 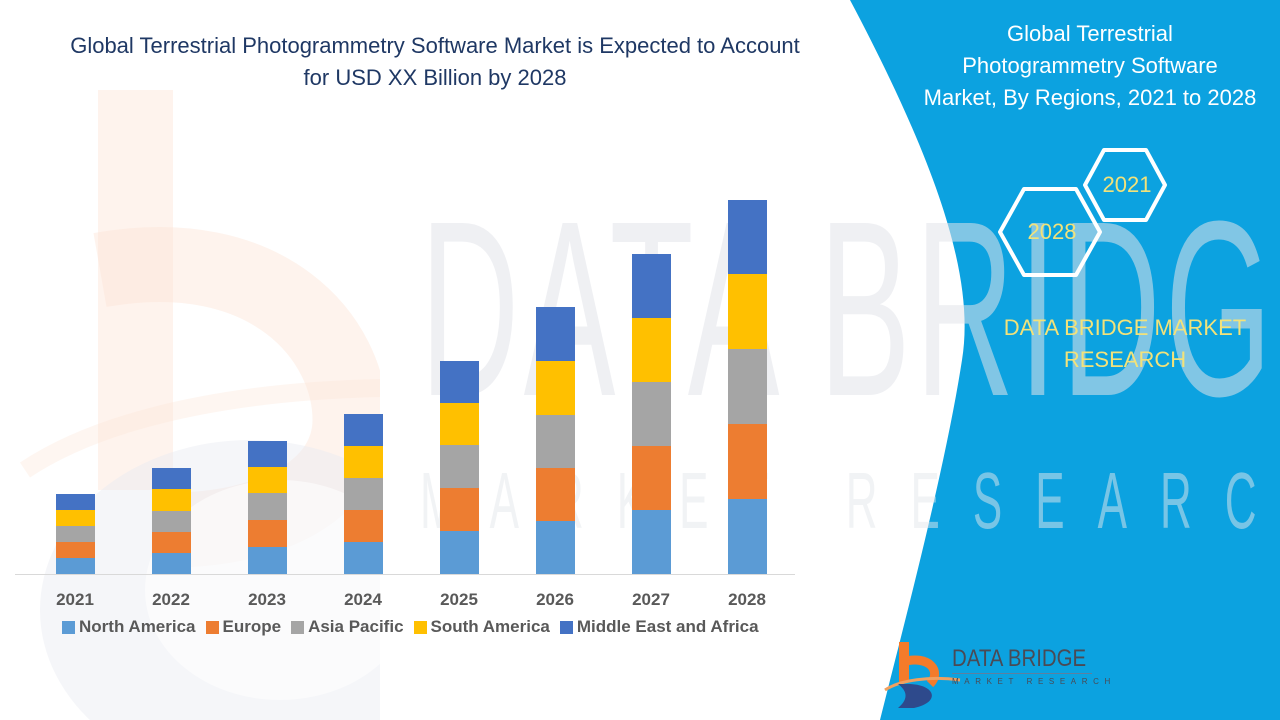 What do you see at coordinates (75, 599) in the screenshot?
I see `x-axis-label: 2021` at bounding box center [75, 599].